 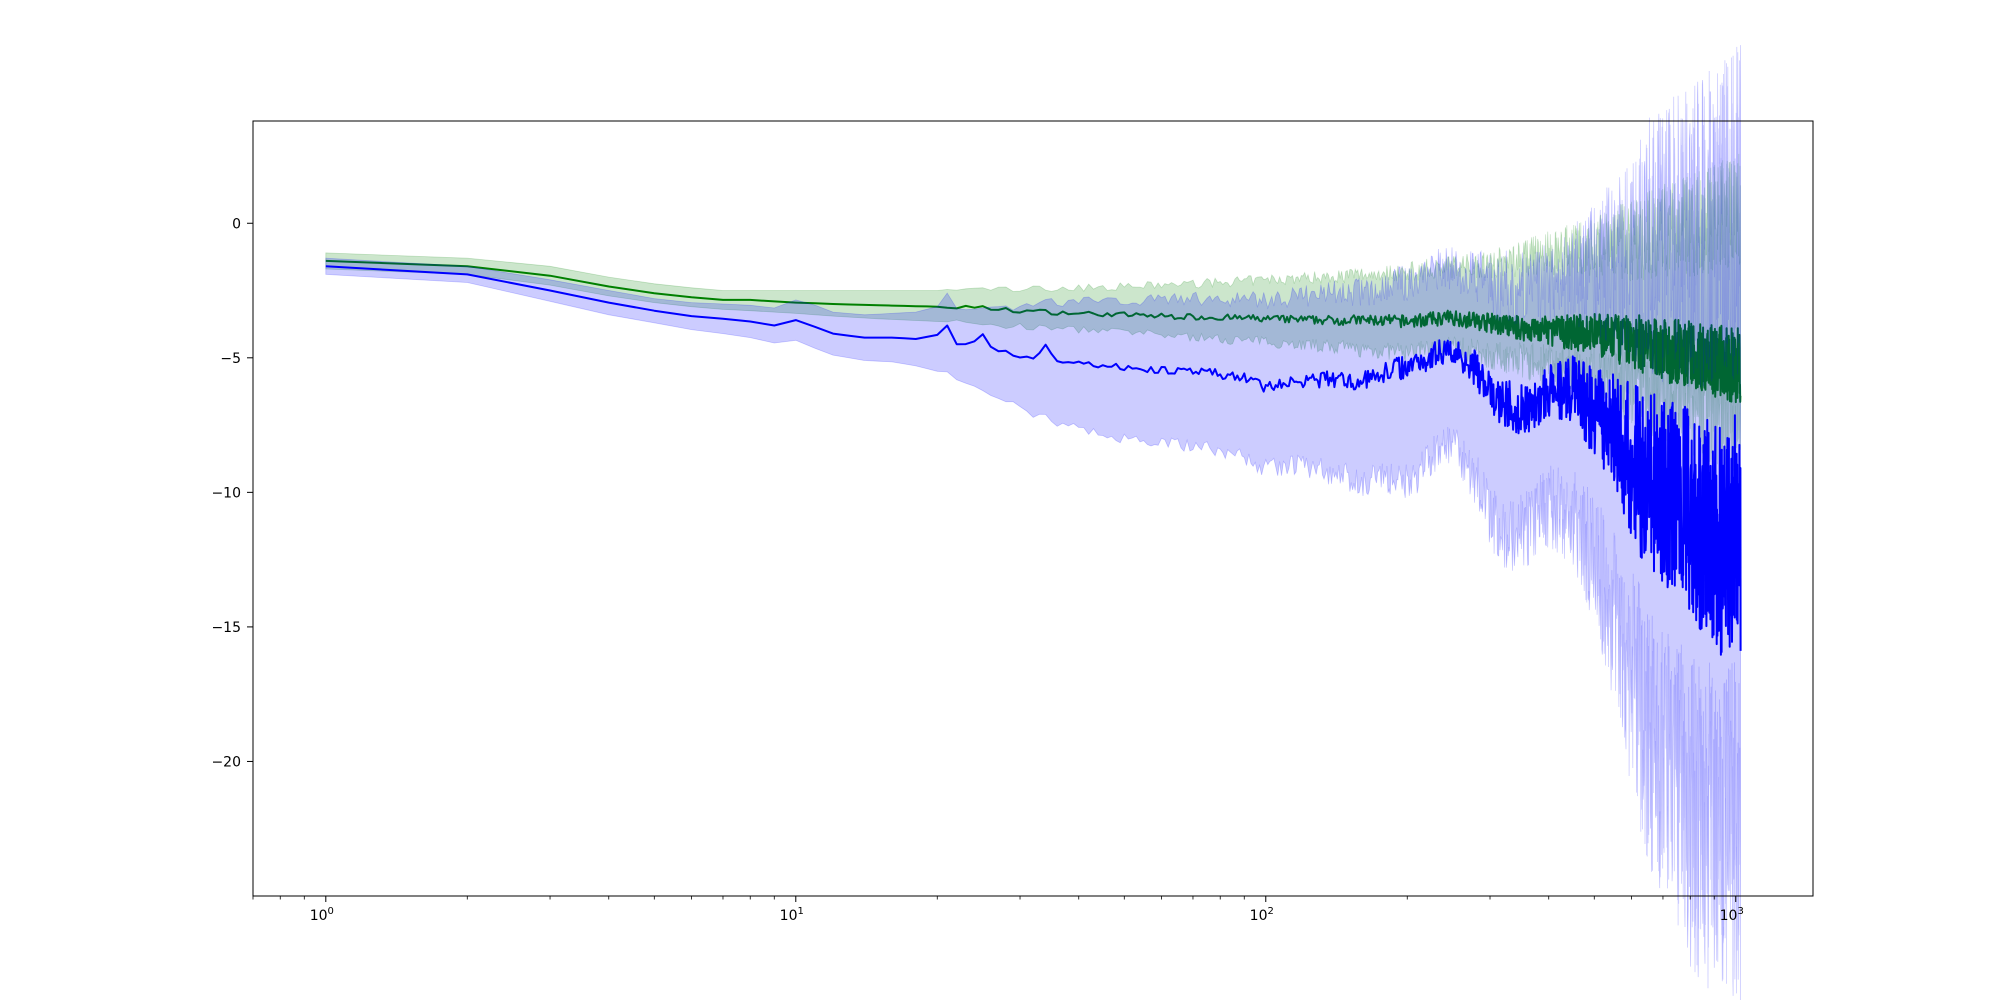 I want to click on y-tick-label: −20, so click(x=226, y=762).